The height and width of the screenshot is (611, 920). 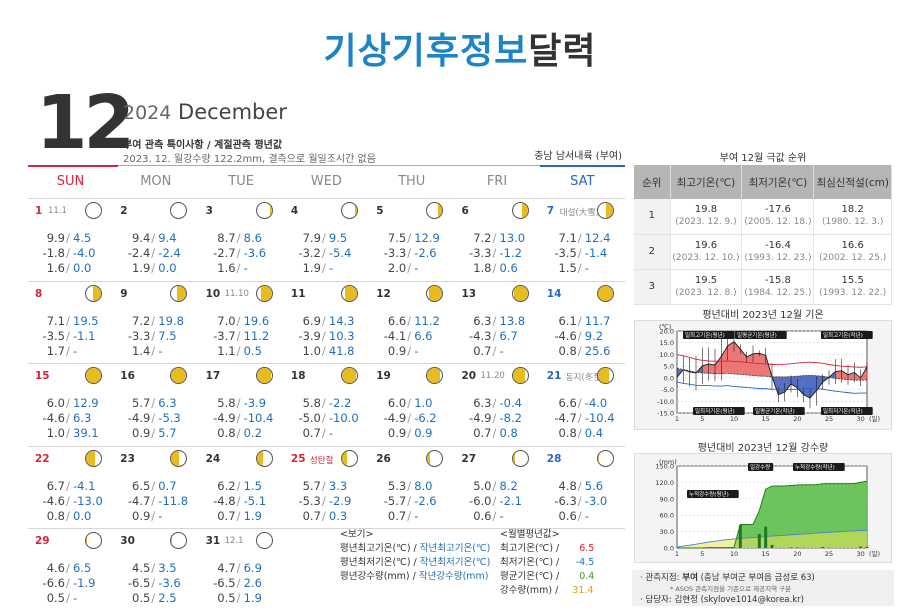 I want to click on last-year-value: -2.4, so click(x=169, y=253).